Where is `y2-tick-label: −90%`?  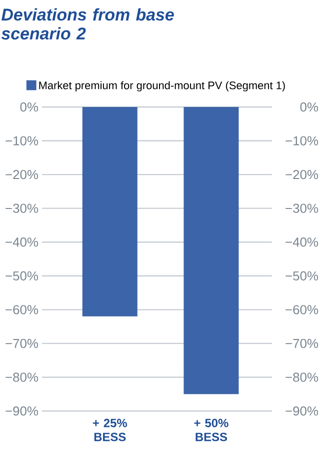 y2-tick-label: −90% is located at coordinates (302, 411).